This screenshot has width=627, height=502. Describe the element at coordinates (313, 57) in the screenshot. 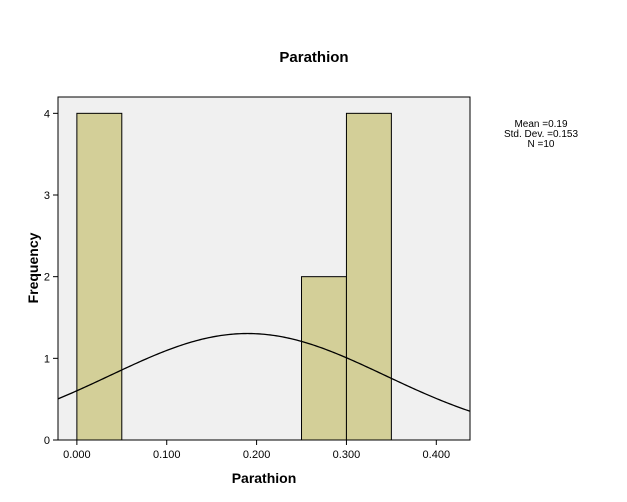

I see `chart-title: Parathion` at that location.